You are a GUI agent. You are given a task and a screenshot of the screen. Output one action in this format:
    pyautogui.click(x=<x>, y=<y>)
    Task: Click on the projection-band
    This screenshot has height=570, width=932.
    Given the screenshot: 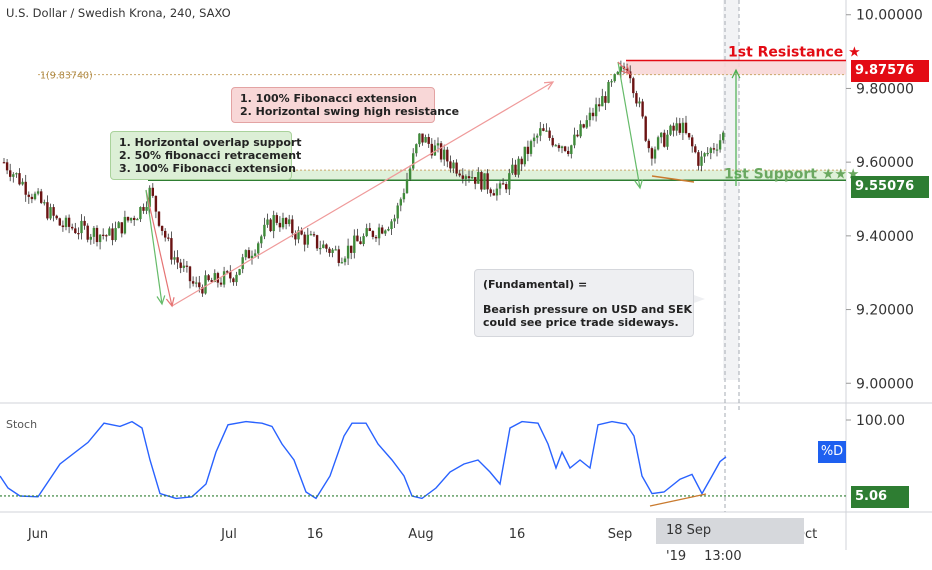 What is the action you would take?
    pyautogui.click(x=731, y=190)
    